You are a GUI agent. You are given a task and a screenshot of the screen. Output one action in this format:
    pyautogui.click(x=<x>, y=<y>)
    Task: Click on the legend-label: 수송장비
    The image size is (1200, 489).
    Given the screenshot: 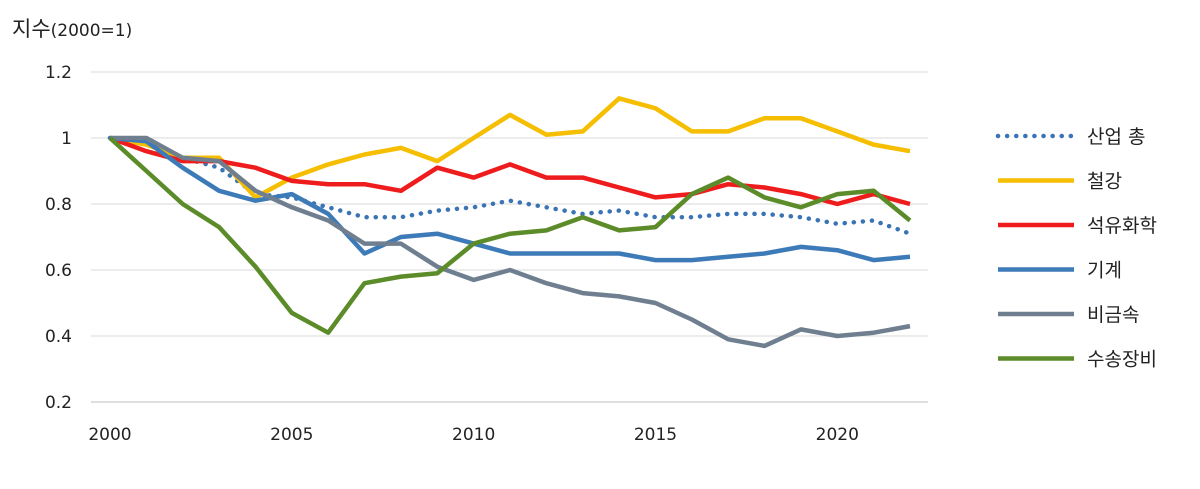 What is the action you would take?
    pyautogui.click(x=1122, y=360)
    